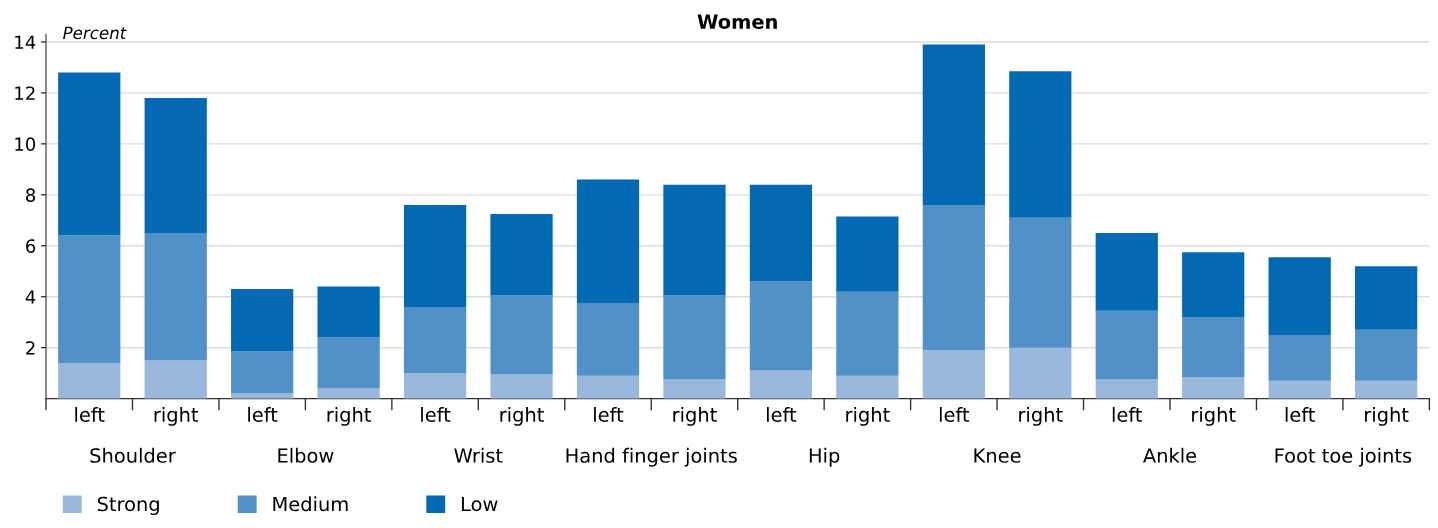  I want to click on text: Shoulder, so click(133, 455).